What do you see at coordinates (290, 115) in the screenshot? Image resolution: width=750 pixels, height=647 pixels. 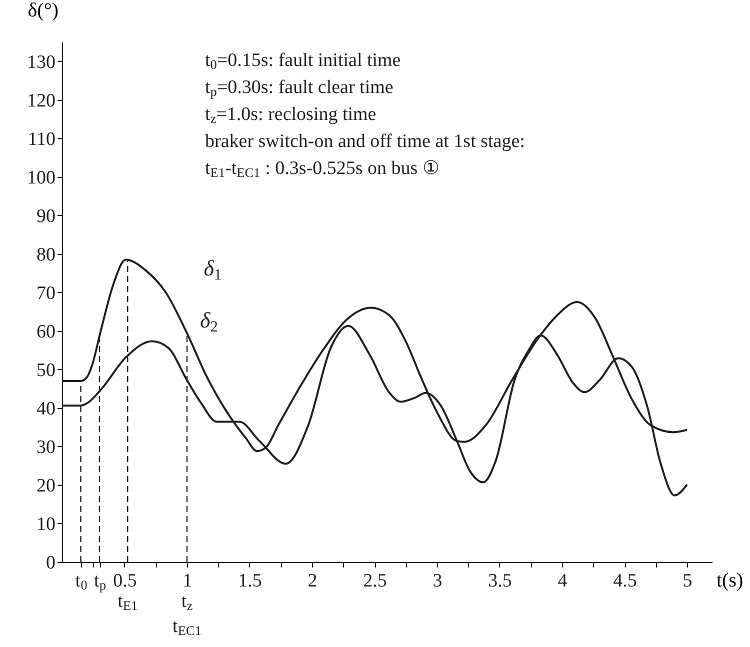 I see `annotation: t$_{z}$=1.0s: reclosing time` at bounding box center [290, 115].